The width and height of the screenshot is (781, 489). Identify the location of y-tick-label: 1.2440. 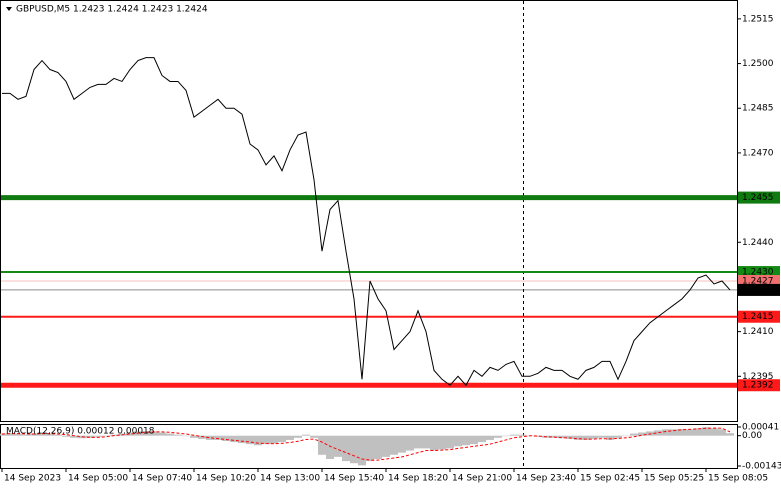
(758, 243).